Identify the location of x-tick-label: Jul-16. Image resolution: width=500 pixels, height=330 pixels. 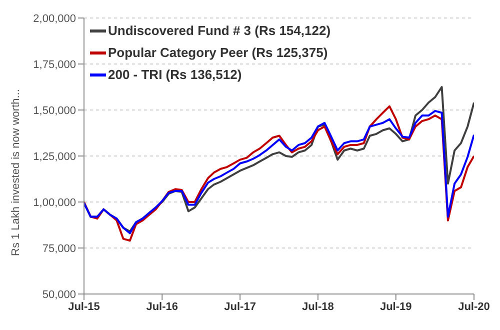
(162, 306).